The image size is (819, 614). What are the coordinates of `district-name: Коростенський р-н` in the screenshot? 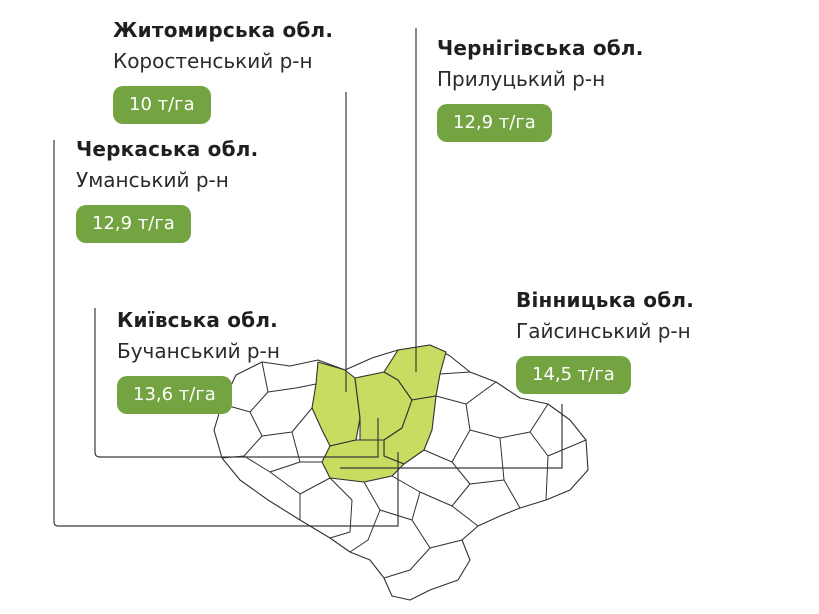 It's located at (213, 61).